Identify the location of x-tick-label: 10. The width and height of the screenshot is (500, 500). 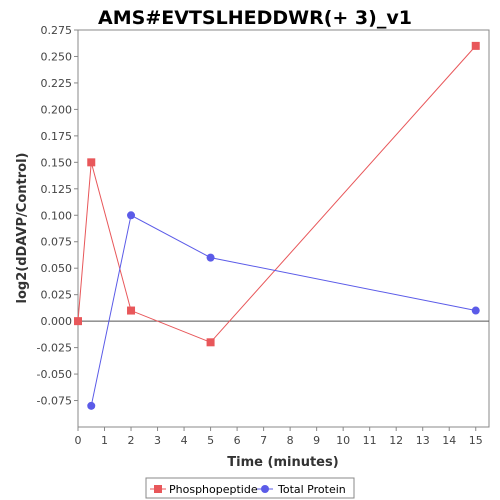
(343, 440).